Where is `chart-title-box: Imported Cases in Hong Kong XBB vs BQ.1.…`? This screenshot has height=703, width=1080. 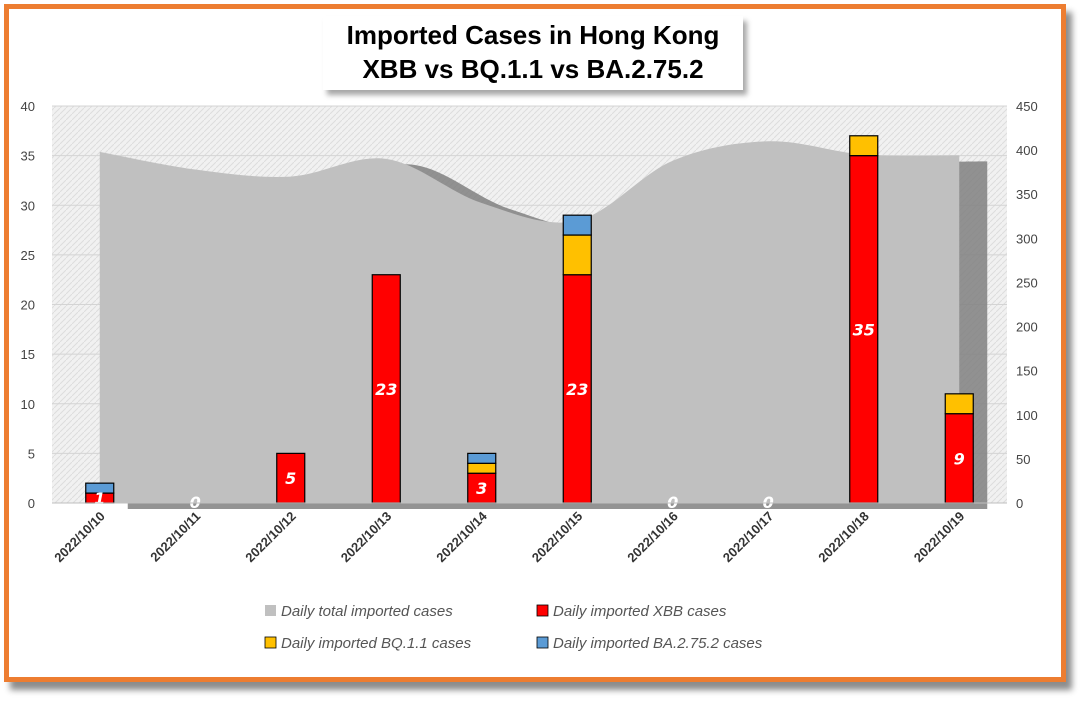 chart-title-box: Imported Cases in Hong Kong XBB vs BQ.1.… is located at coordinates (533, 53).